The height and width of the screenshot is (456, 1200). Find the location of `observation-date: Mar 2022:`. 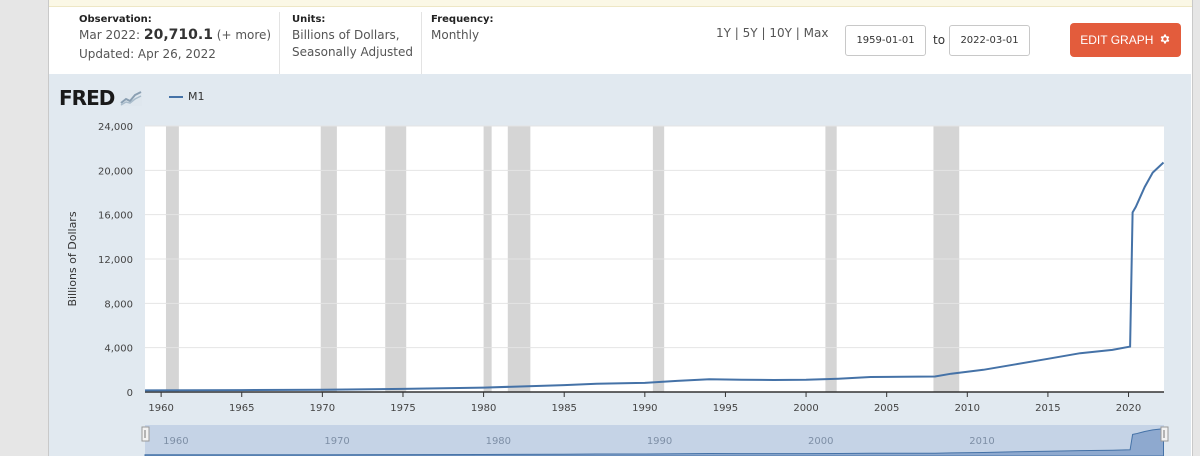

observation-date: Mar 2022: is located at coordinates (110, 35).